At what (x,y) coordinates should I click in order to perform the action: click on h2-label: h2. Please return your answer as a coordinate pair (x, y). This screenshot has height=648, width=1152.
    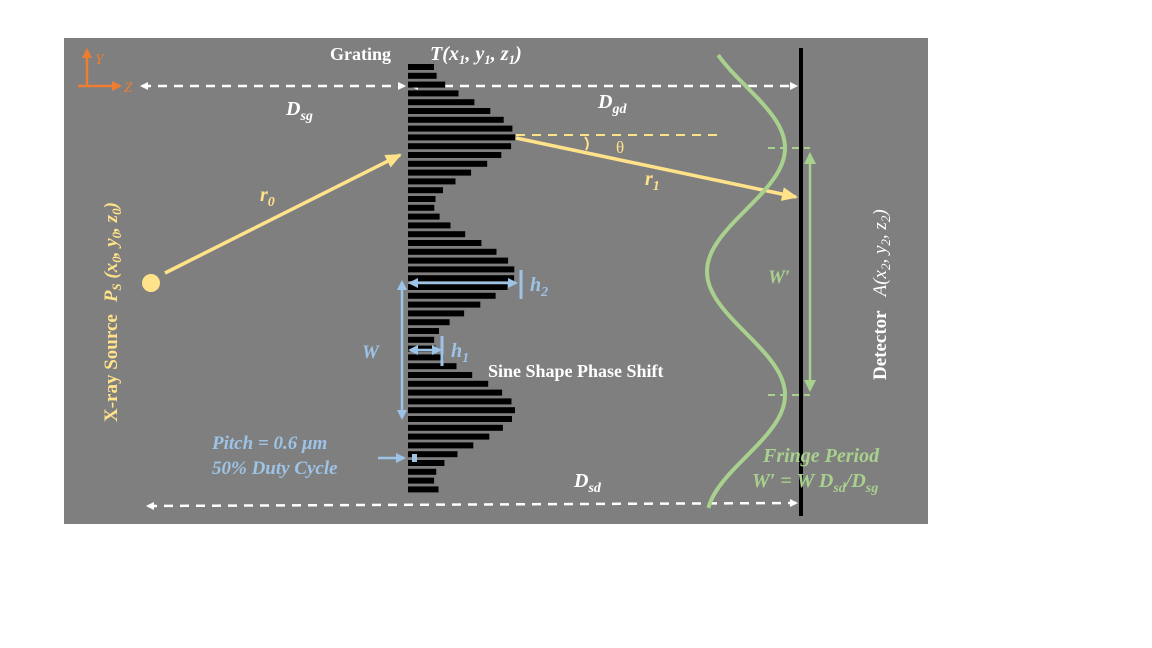
    Looking at the image, I should click on (539, 287).